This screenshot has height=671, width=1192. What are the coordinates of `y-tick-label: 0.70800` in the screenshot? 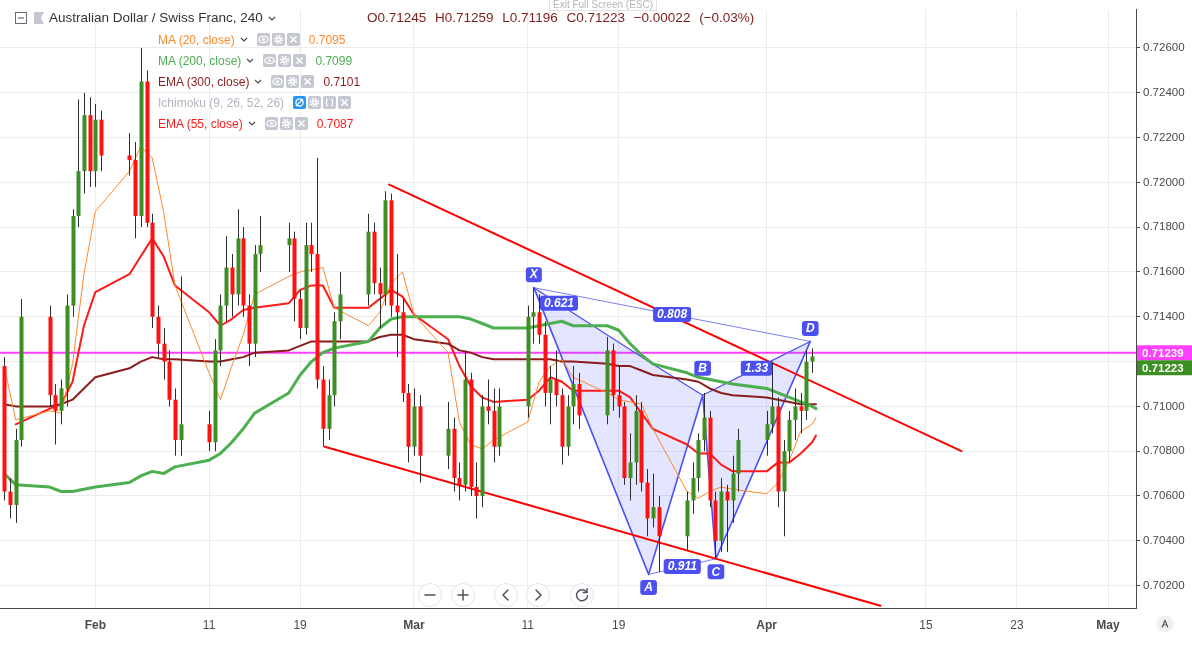 It's located at (1164, 450).